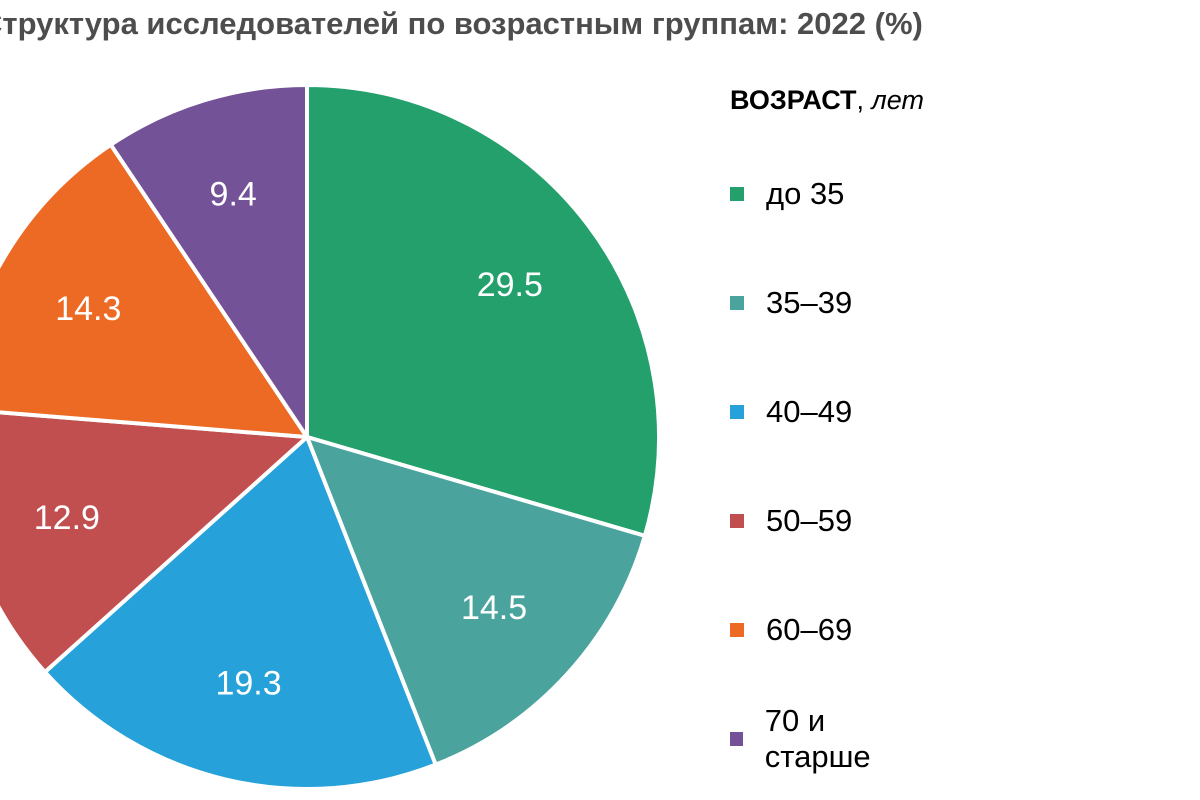  What do you see at coordinates (494, 608) in the screenshot?
I see `slice-value-label: 14.5` at bounding box center [494, 608].